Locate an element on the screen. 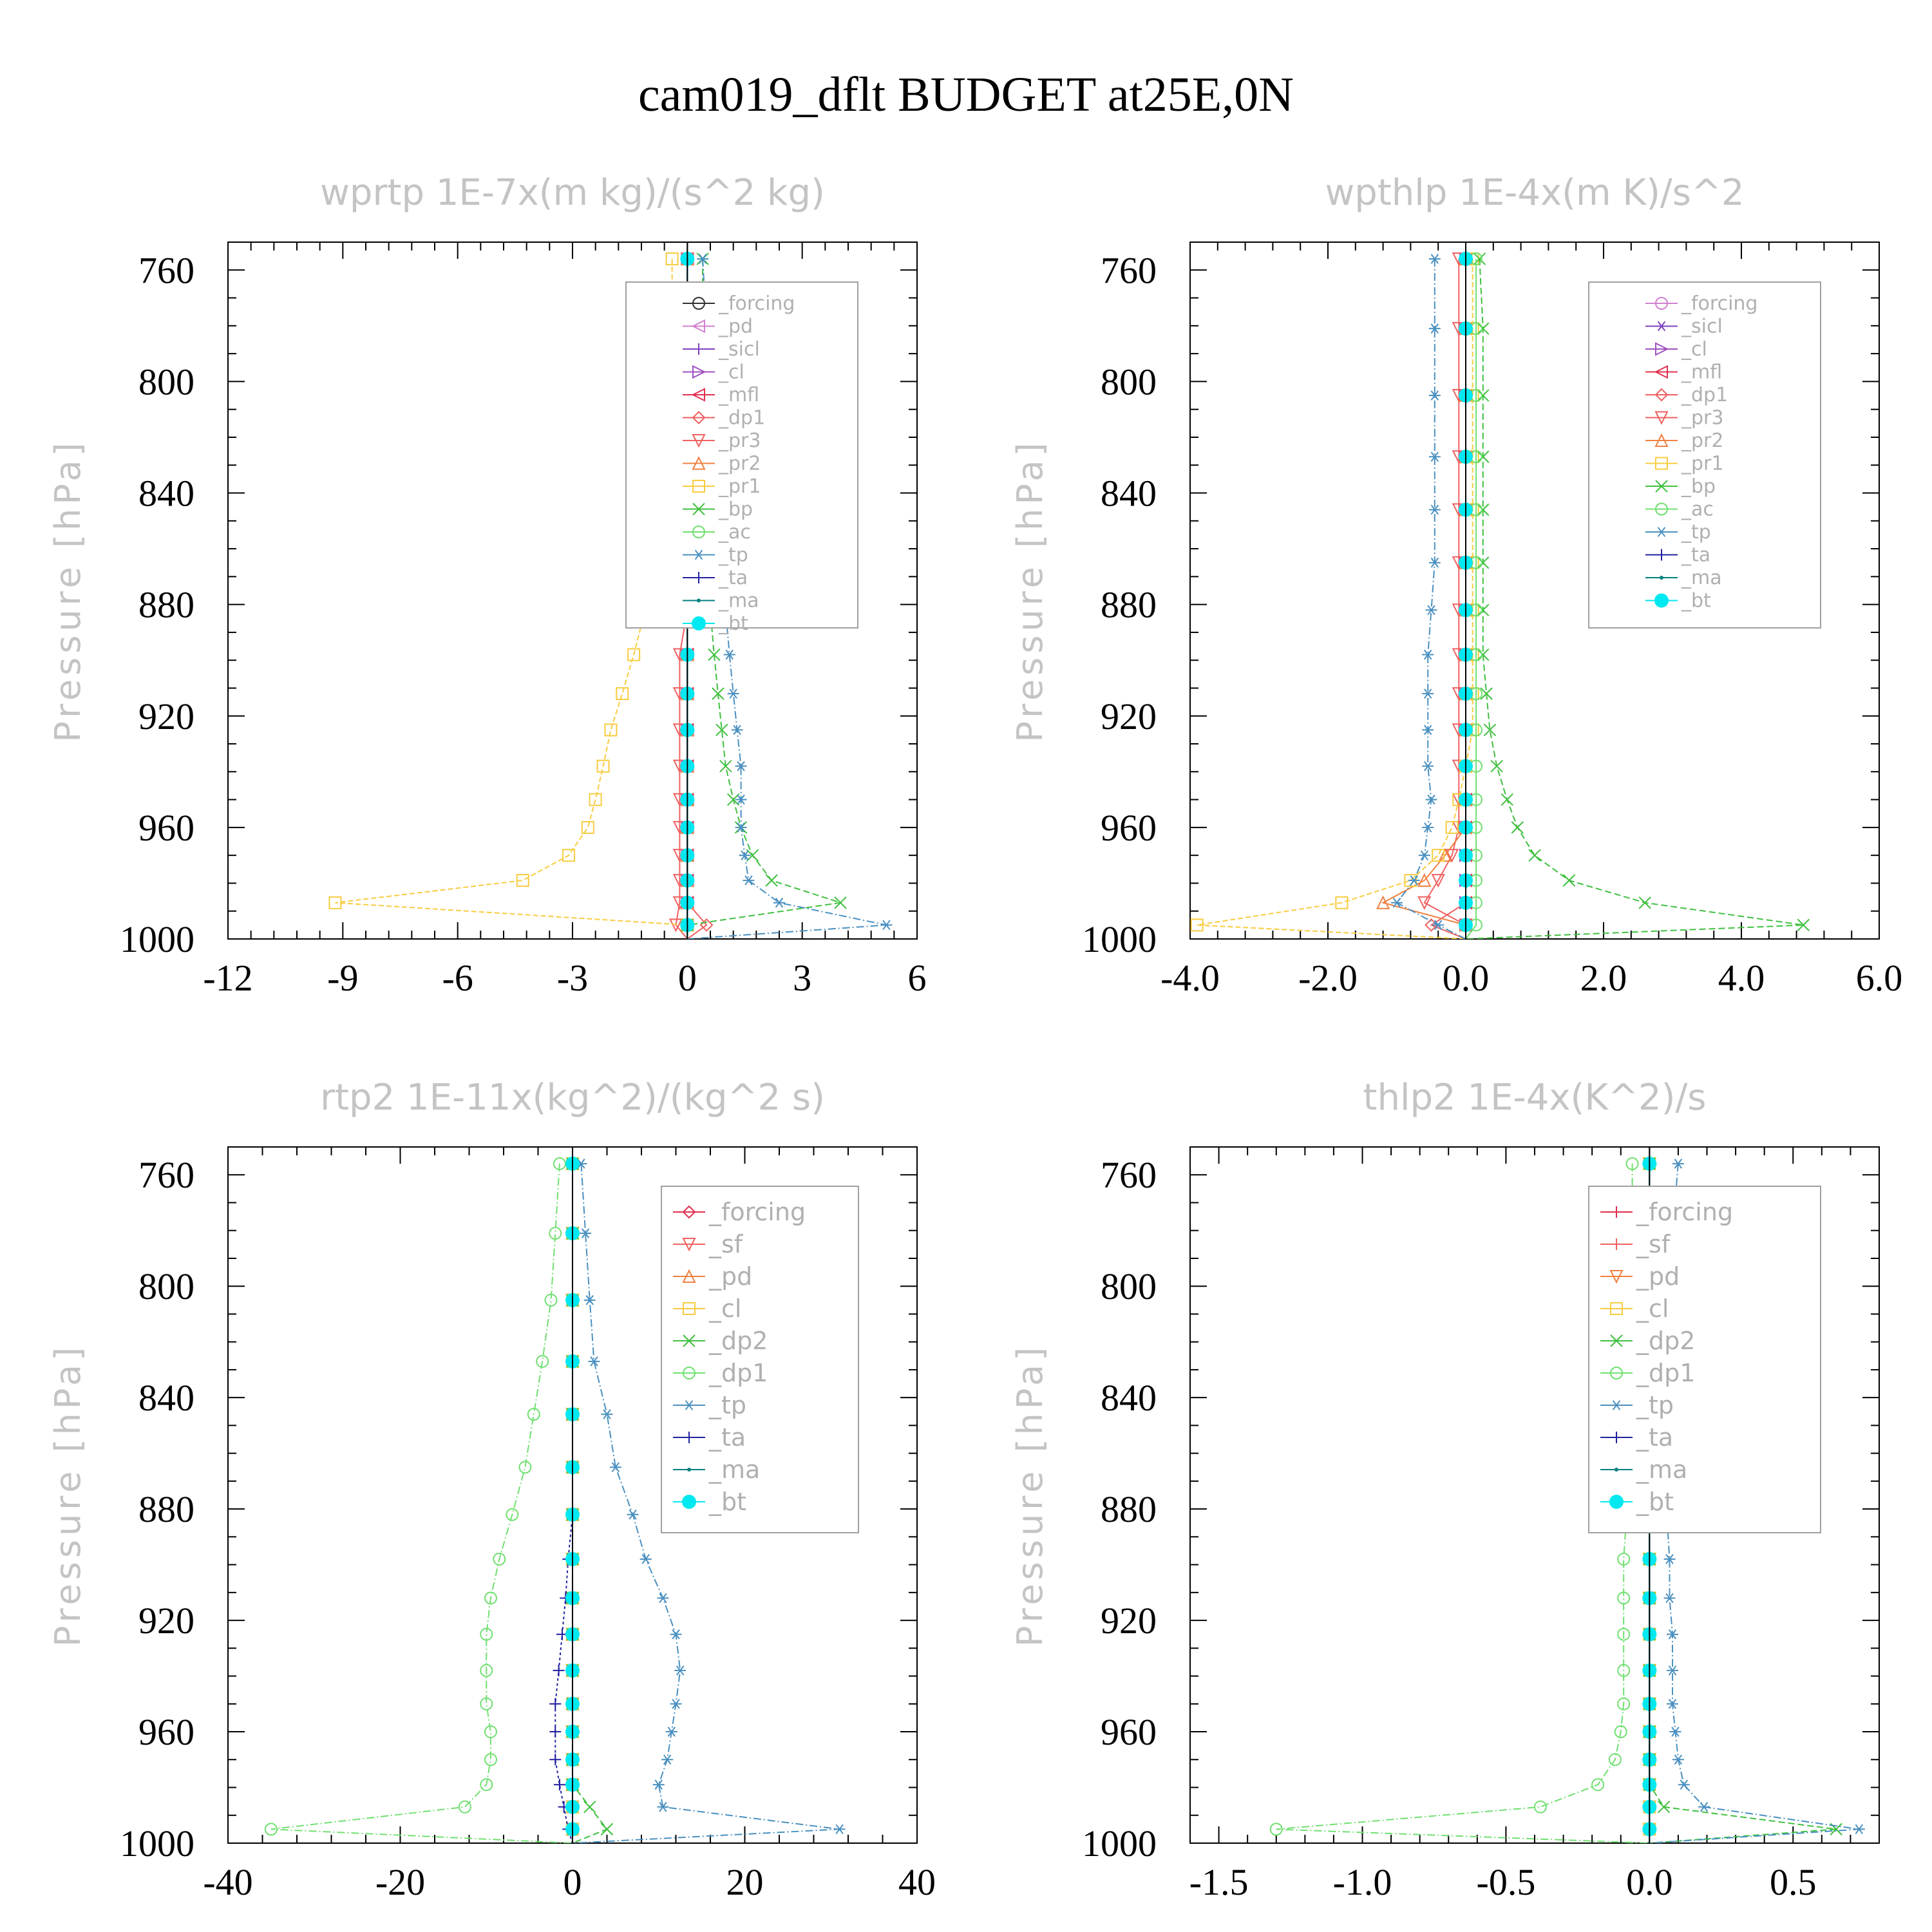  y-tick-label: 920 is located at coordinates (166, 1621).